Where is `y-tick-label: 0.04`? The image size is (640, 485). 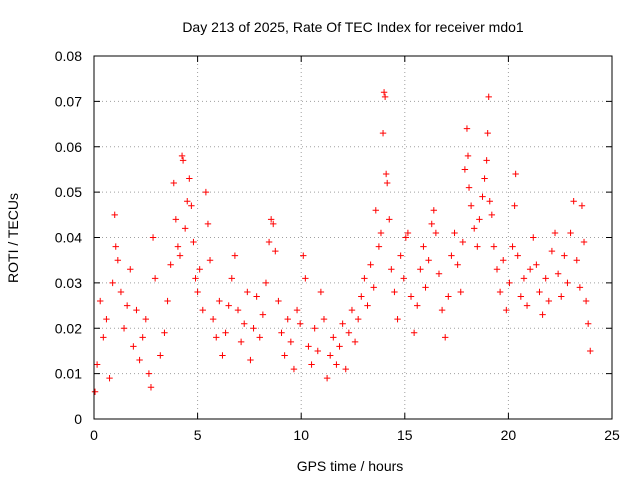 y-tick-label: 0.04 is located at coordinates (68, 238).